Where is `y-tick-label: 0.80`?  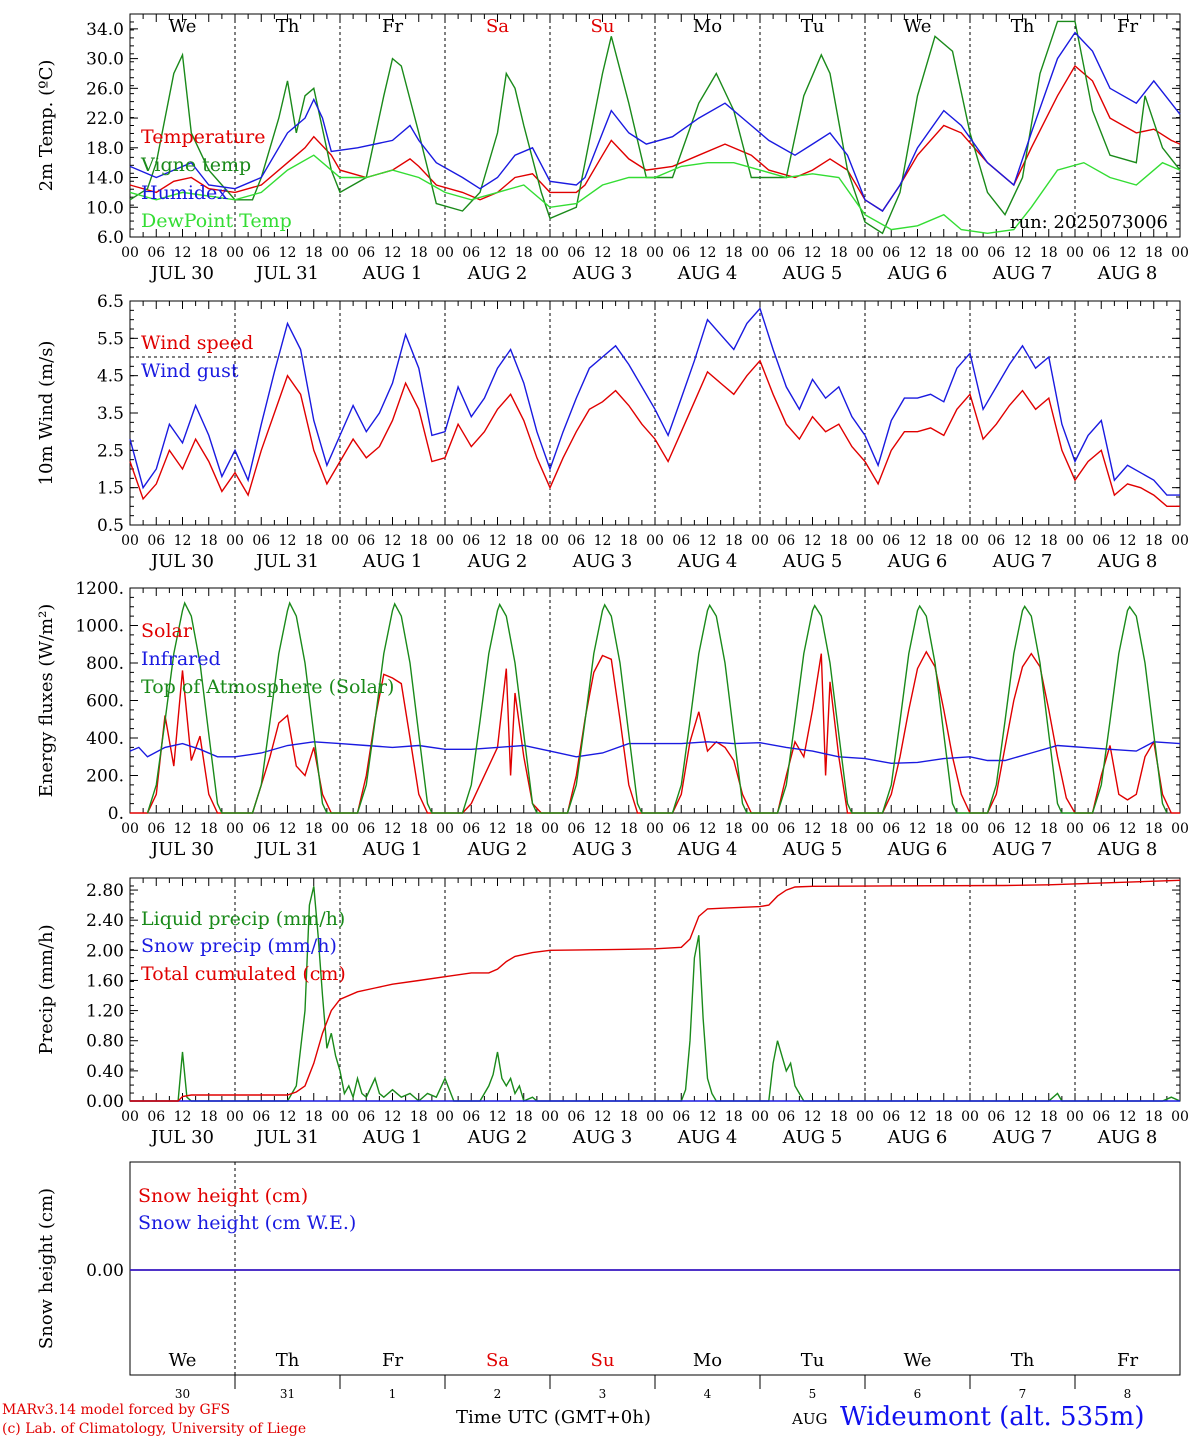 y-tick-label: 0.80 is located at coordinates (105, 1042).